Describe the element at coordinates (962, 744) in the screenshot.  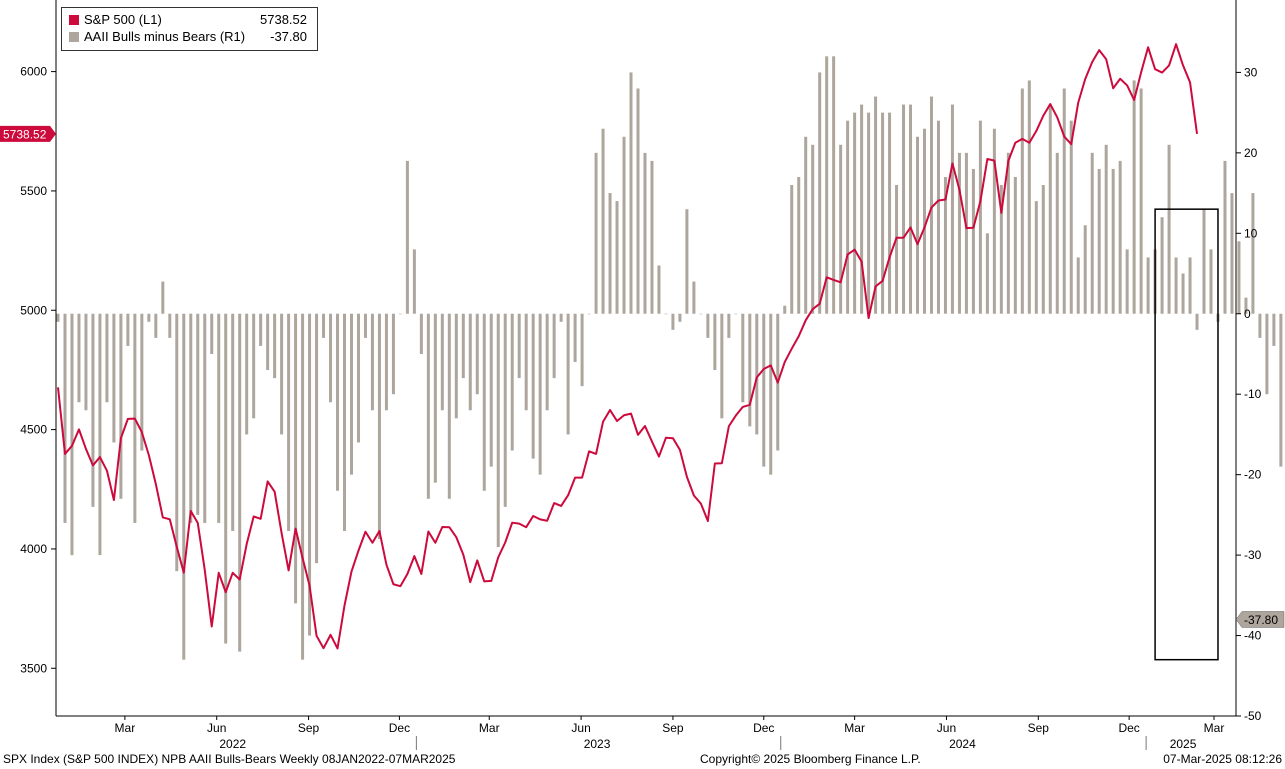
I see `x-axis-year-label: 2024` at that location.